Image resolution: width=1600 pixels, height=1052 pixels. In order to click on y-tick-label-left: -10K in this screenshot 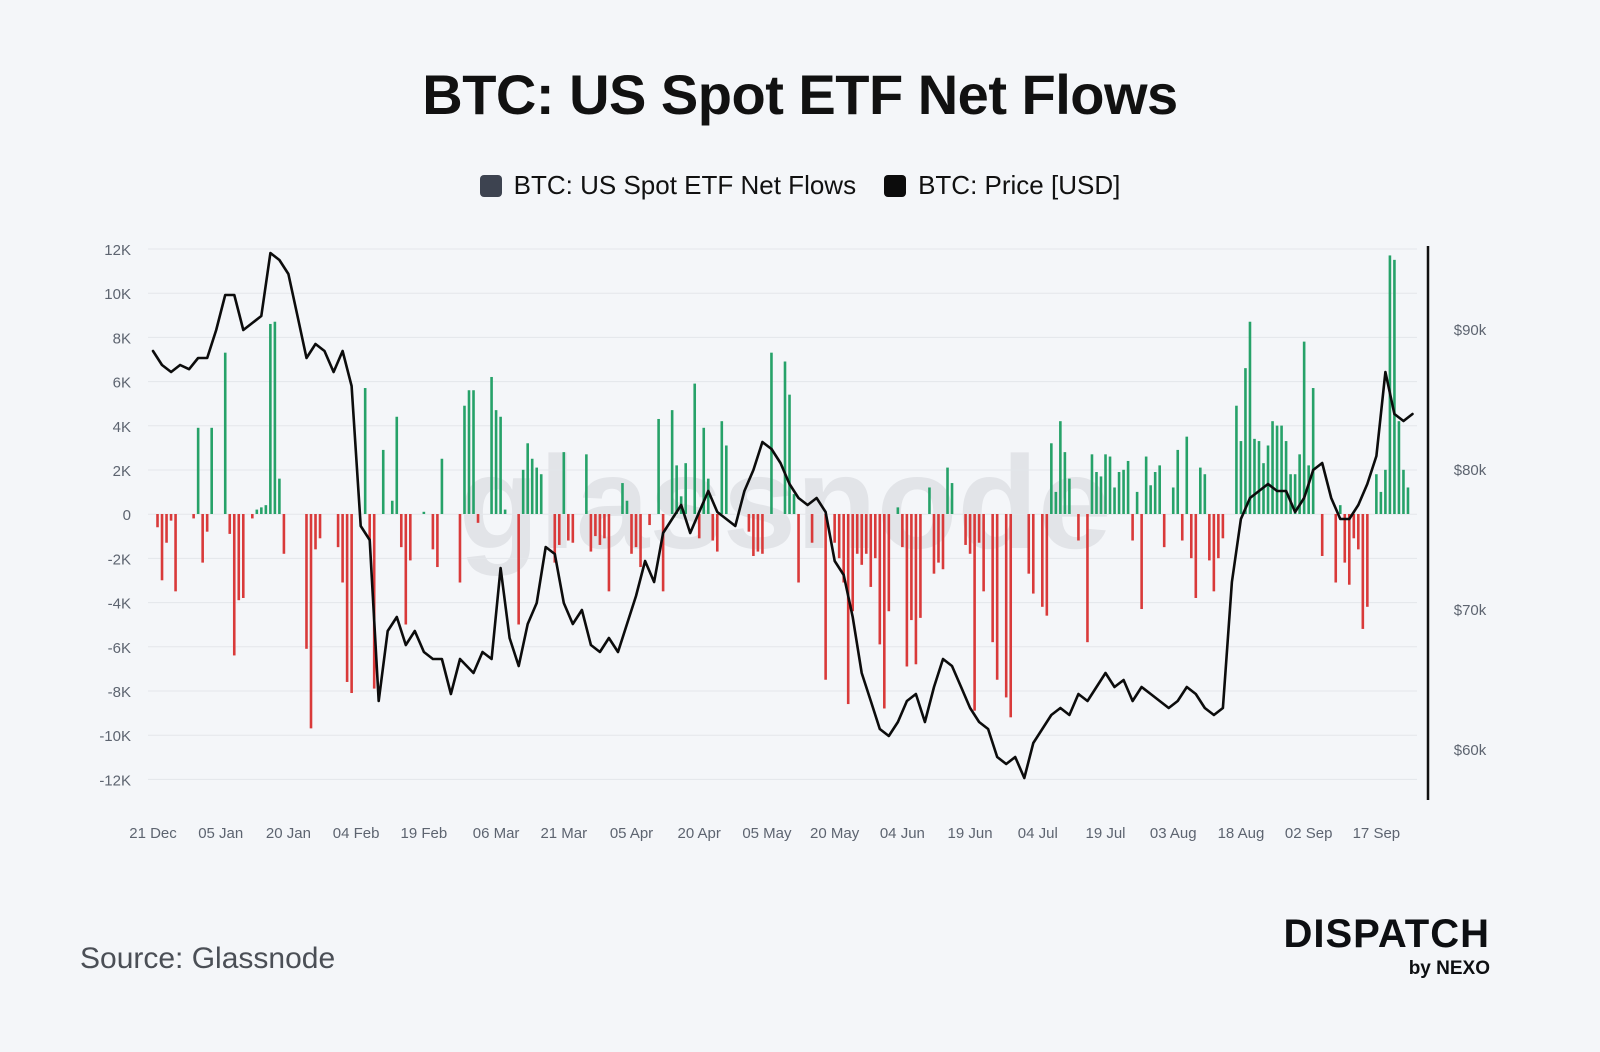, I will do `click(115, 736)`.